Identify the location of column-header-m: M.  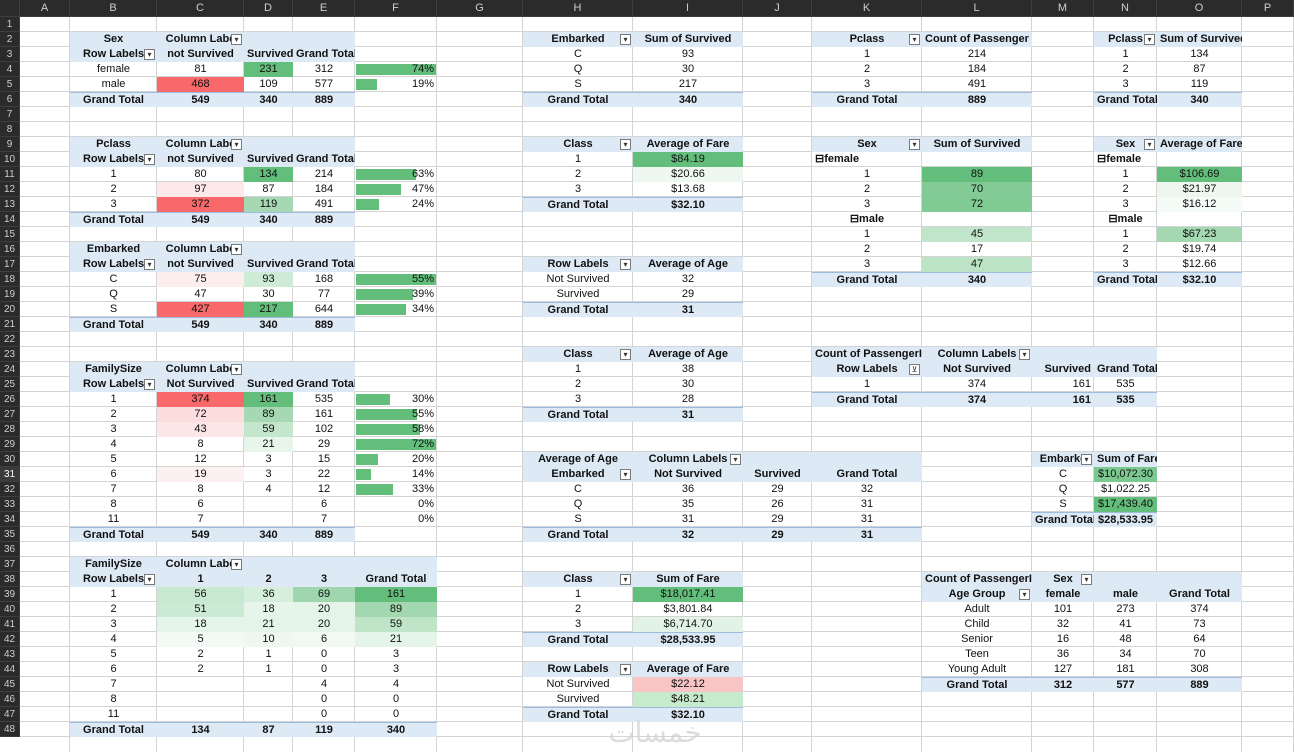
(1063, 8).